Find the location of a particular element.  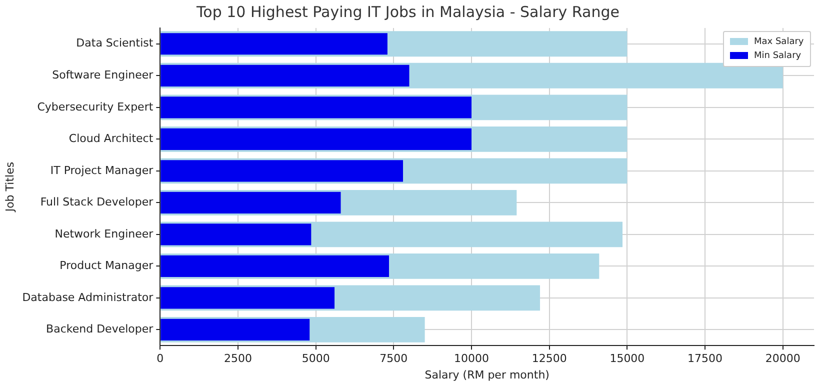

legend-label: Max Salary is located at coordinates (779, 42).